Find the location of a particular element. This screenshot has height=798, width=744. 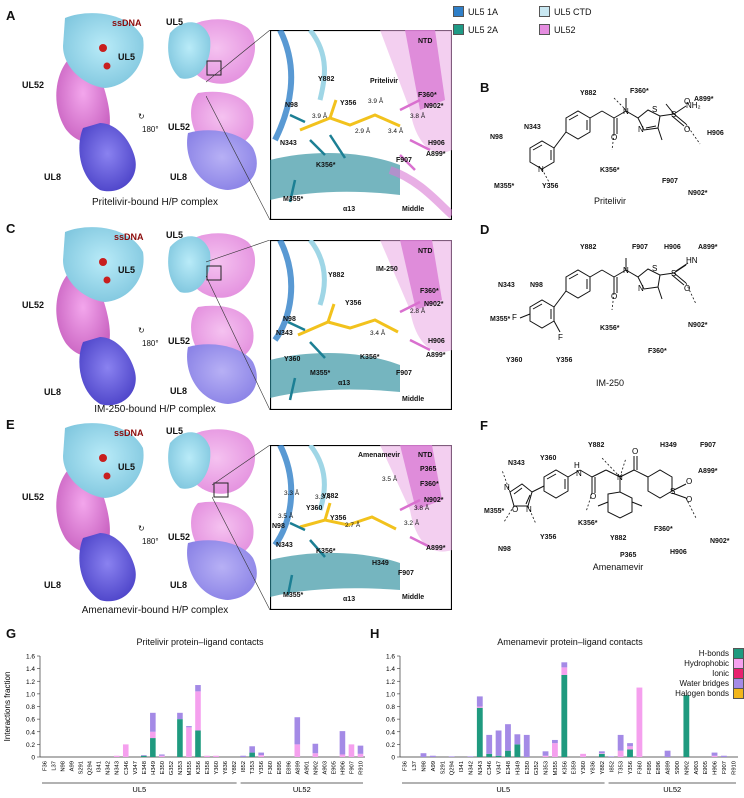

zoom-connector-a is located at coordinates (238, 125).